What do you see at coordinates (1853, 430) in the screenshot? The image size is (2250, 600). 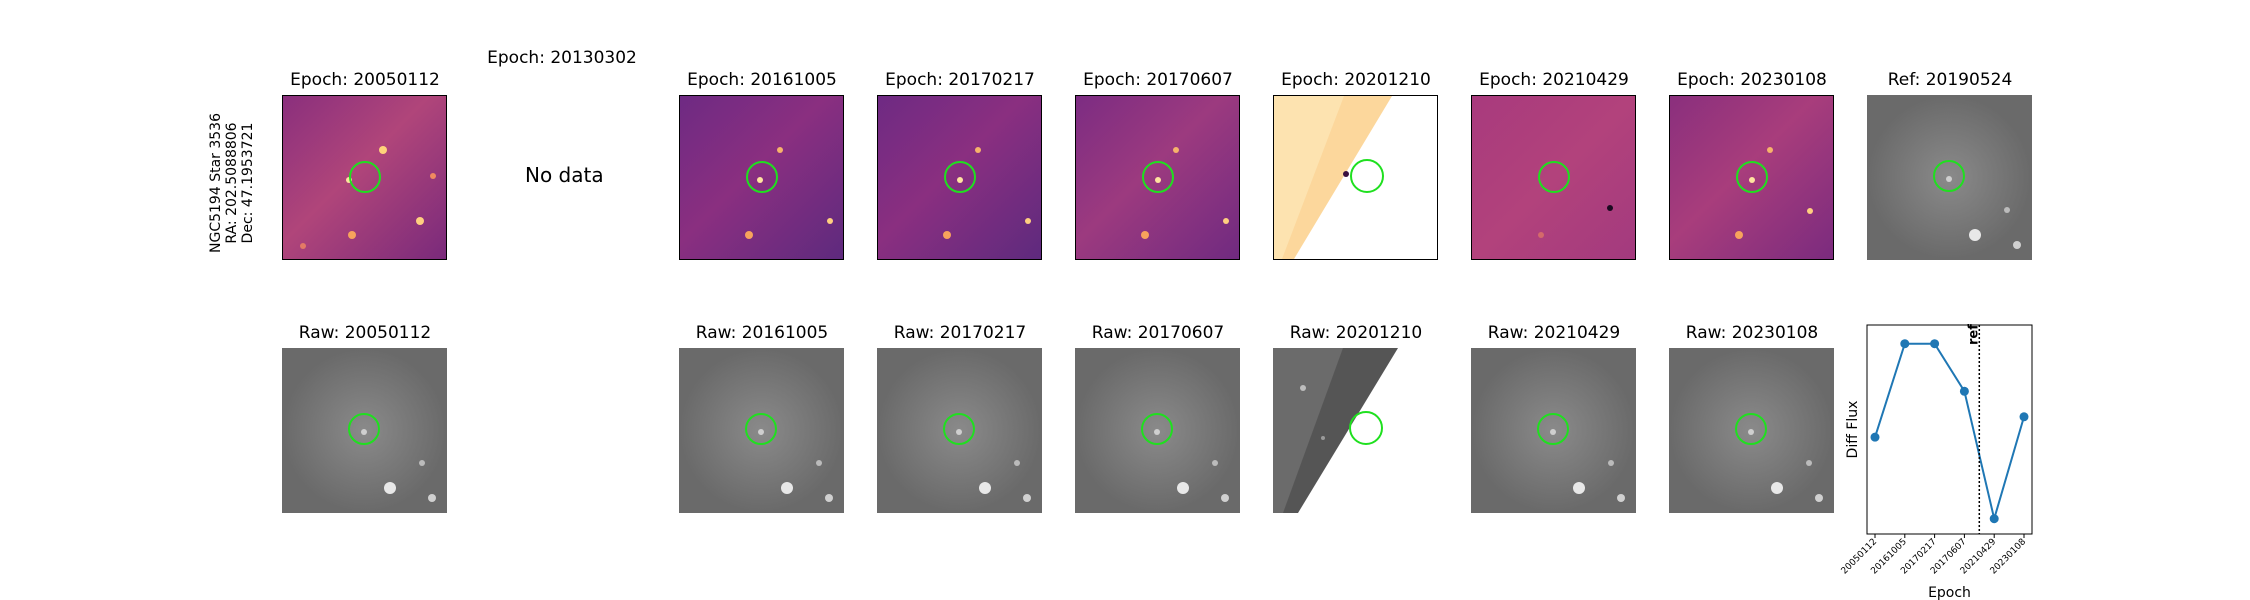 I see `y-axis-label: Diff Flux` at bounding box center [1853, 430].